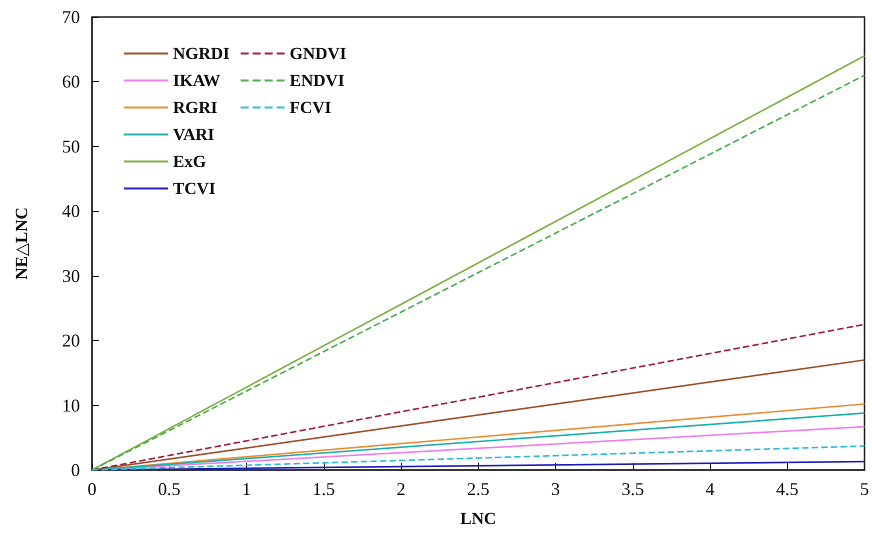 This screenshot has width=872, height=537. I want to click on legend-label: VARI, so click(194, 134).